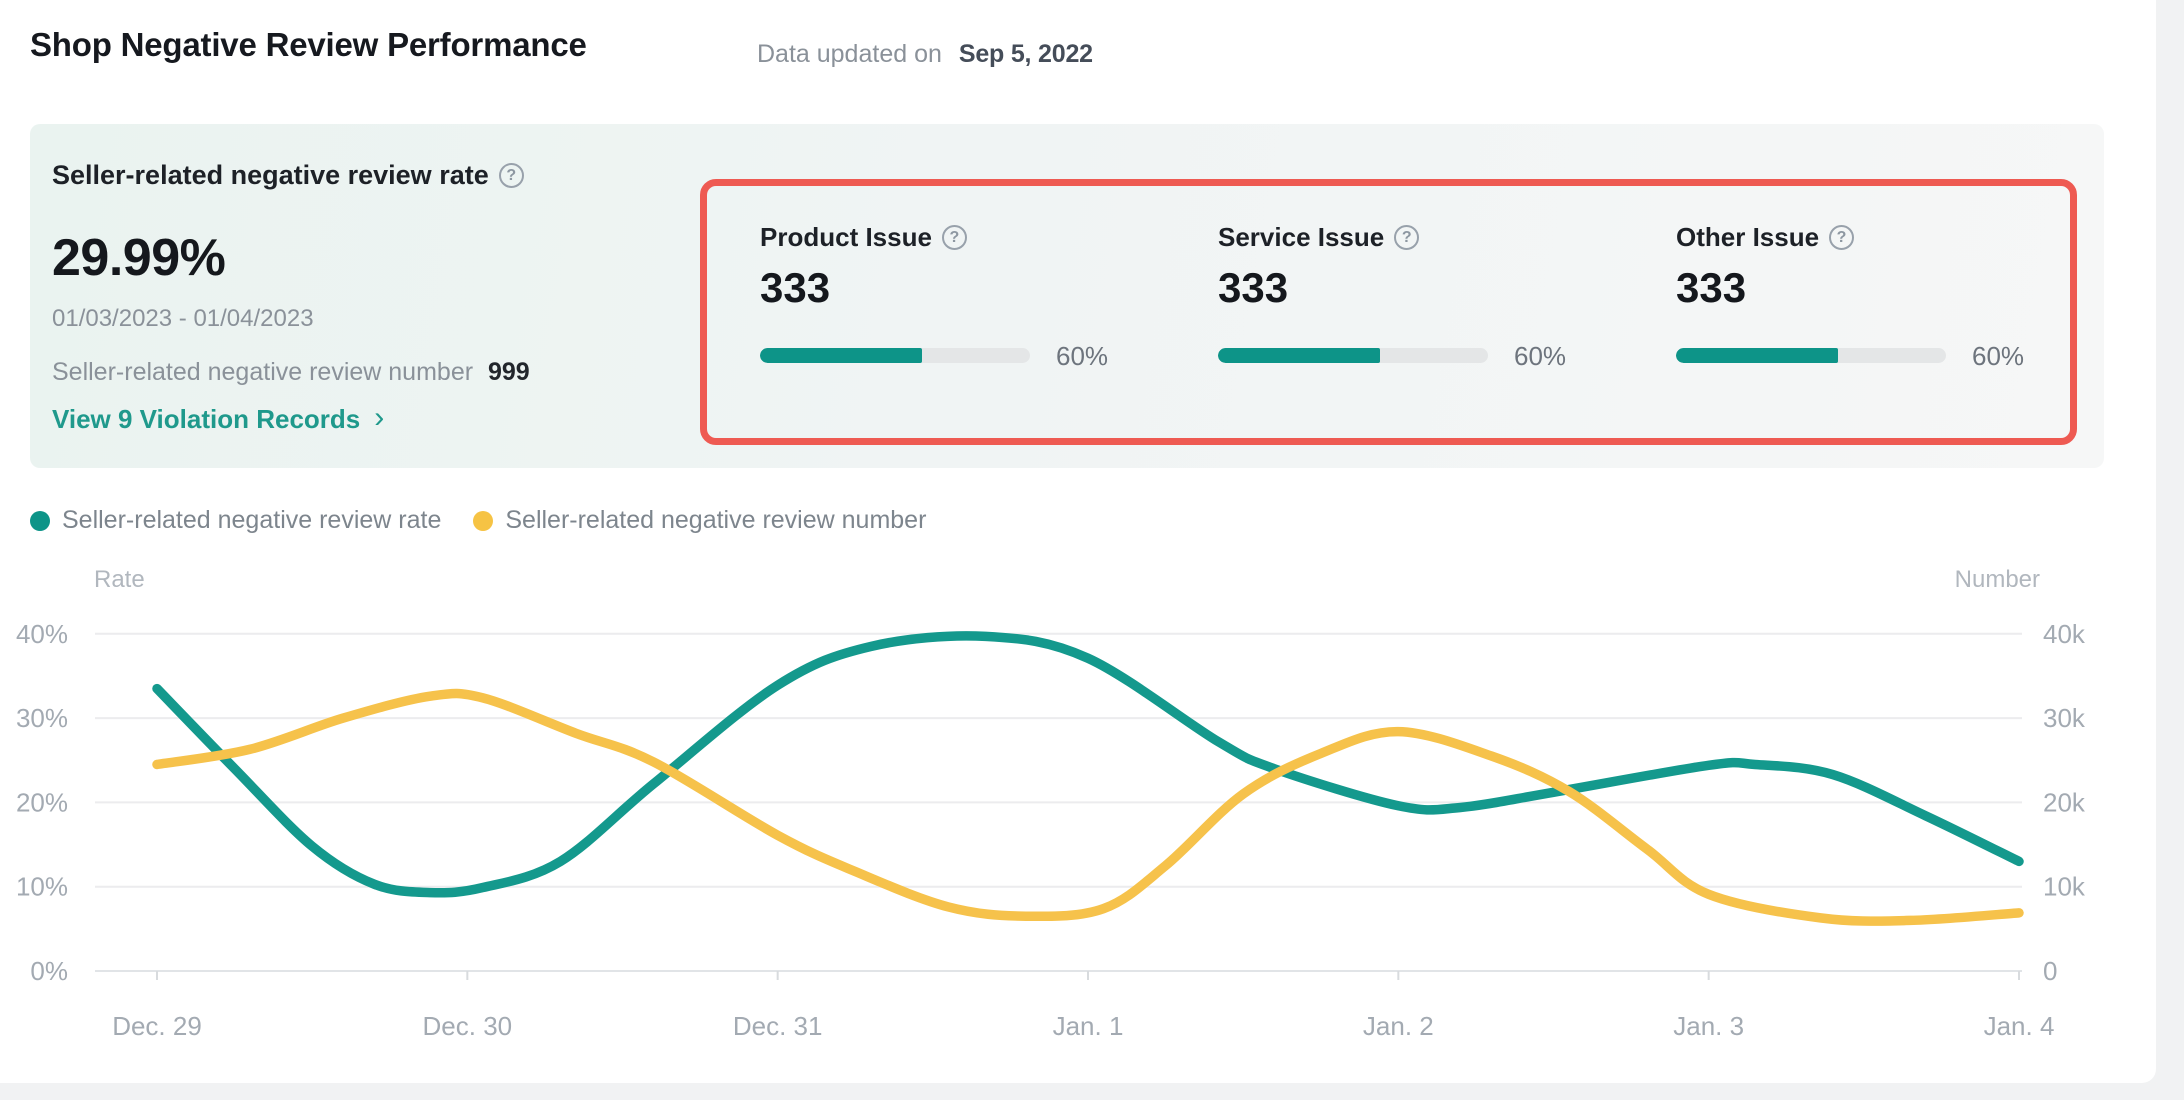  What do you see at coordinates (379, 417) in the screenshot?
I see `chevron-right-icon: ›` at bounding box center [379, 417].